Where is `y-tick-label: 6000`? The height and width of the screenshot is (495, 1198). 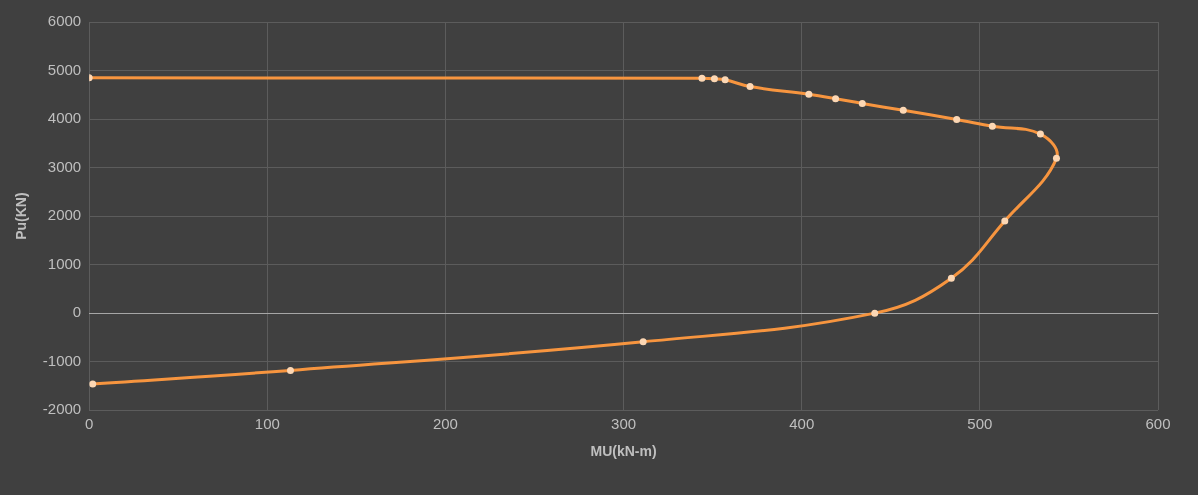
y-tick-label: 6000 is located at coordinates (64, 21).